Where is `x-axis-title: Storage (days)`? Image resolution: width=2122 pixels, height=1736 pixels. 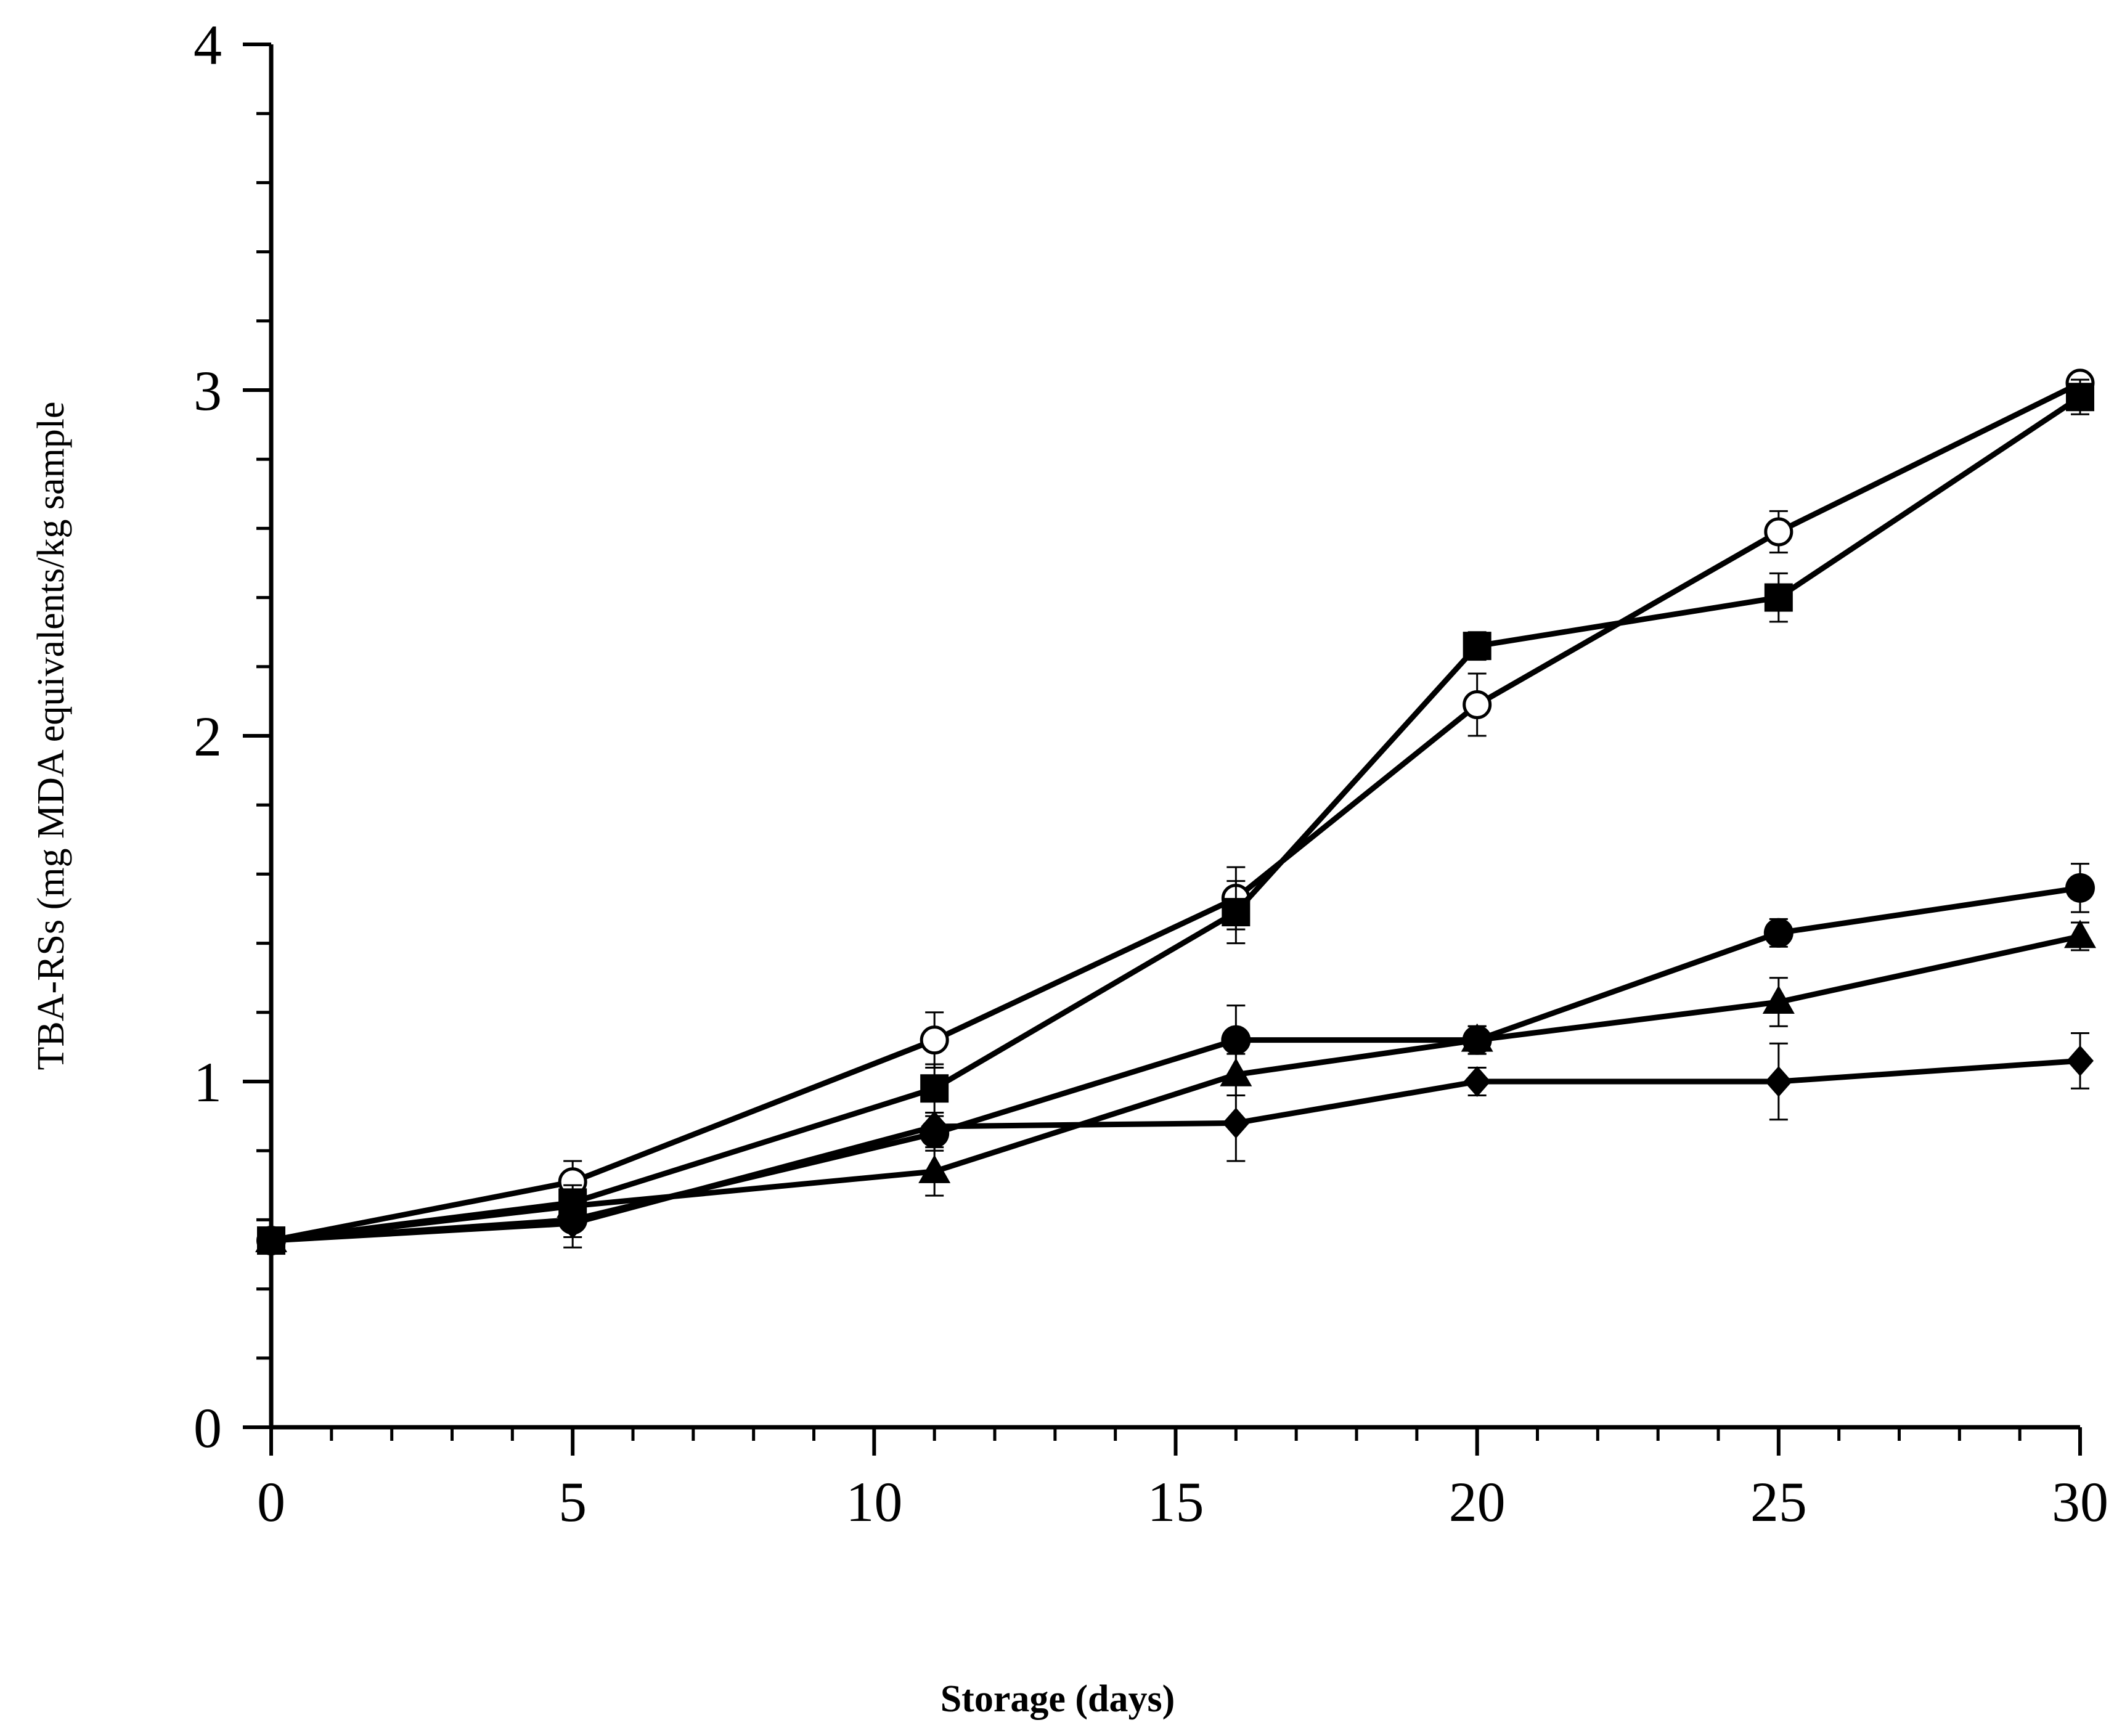
x-axis-title: Storage (days) is located at coordinates (1058, 1699).